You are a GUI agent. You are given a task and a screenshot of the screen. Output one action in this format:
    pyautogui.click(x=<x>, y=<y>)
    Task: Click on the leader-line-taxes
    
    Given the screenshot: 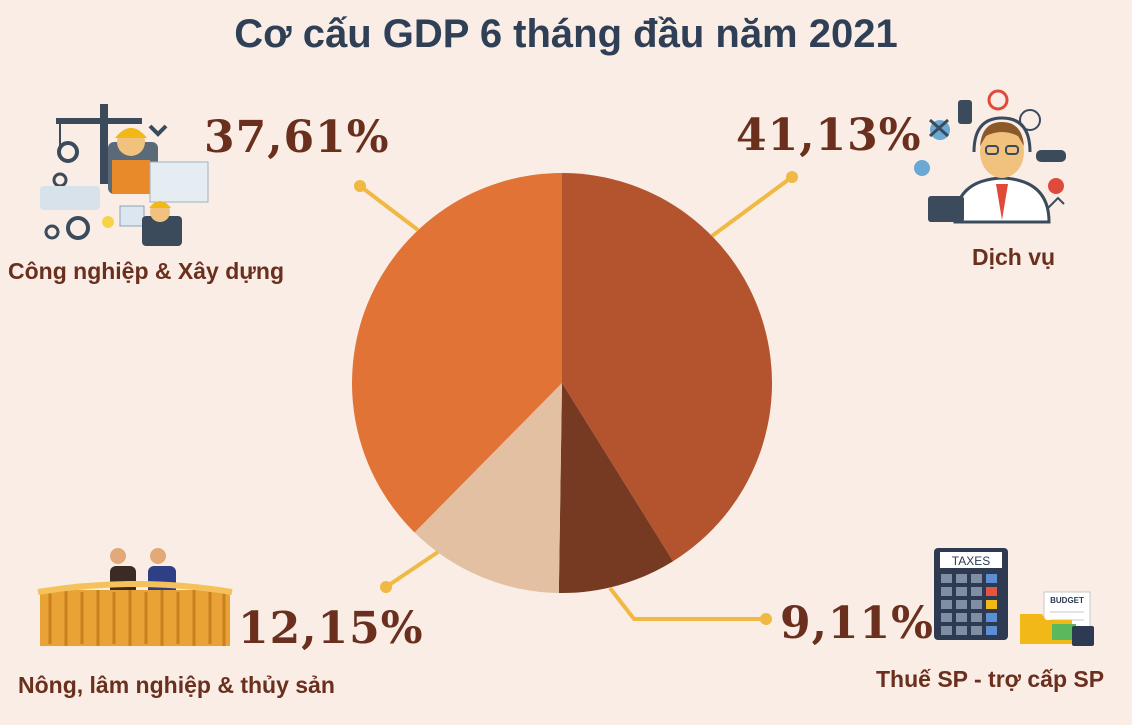 What is the action you would take?
    pyautogui.click(x=687, y=603)
    